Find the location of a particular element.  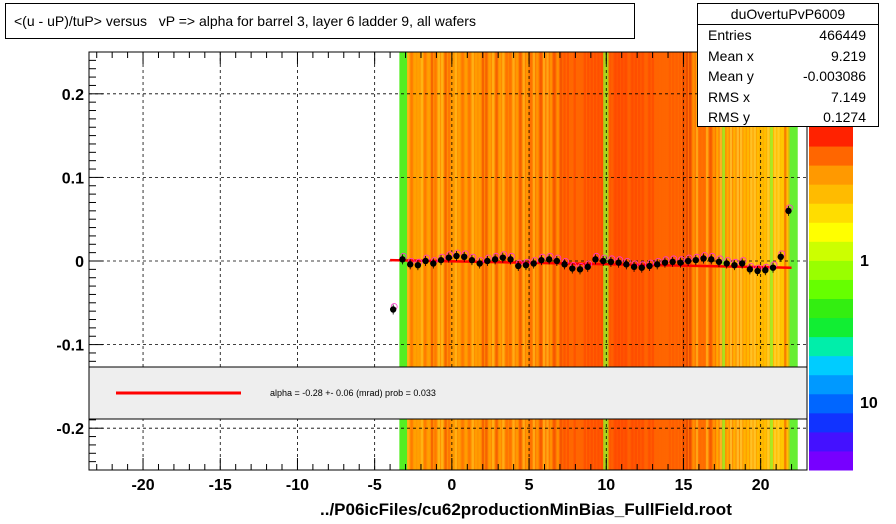

stats-label: RMS x is located at coordinates (729, 96).